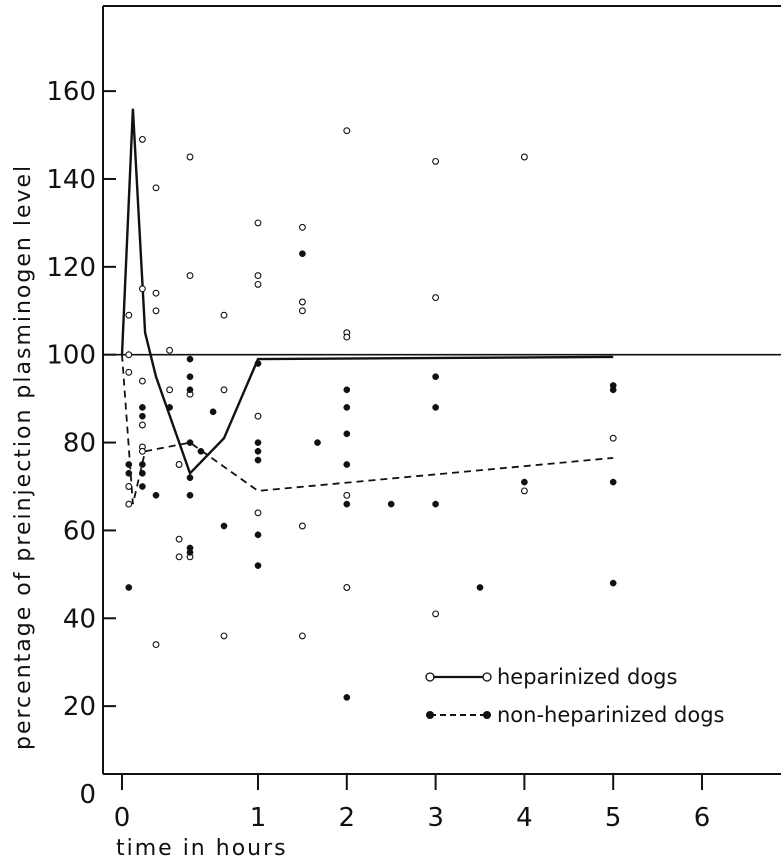  What do you see at coordinates (71, 356) in the screenshot?
I see `y-tick-label: 100` at bounding box center [71, 356].